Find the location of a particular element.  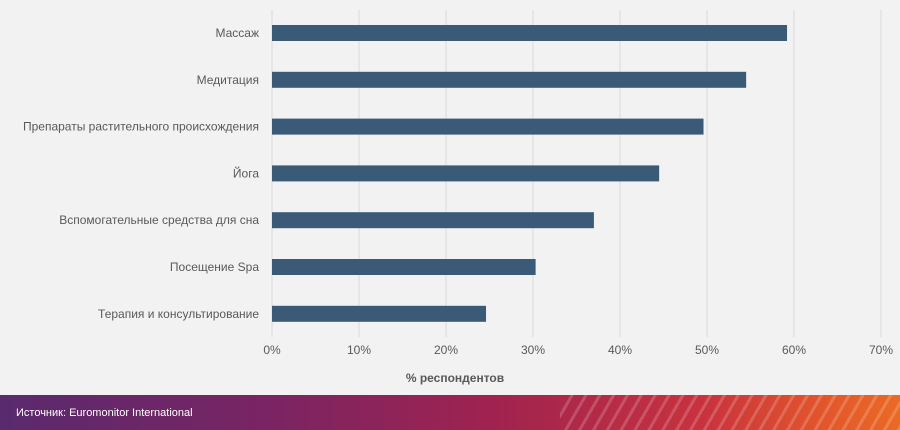

x-tick-label: 0% is located at coordinates (272, 350).